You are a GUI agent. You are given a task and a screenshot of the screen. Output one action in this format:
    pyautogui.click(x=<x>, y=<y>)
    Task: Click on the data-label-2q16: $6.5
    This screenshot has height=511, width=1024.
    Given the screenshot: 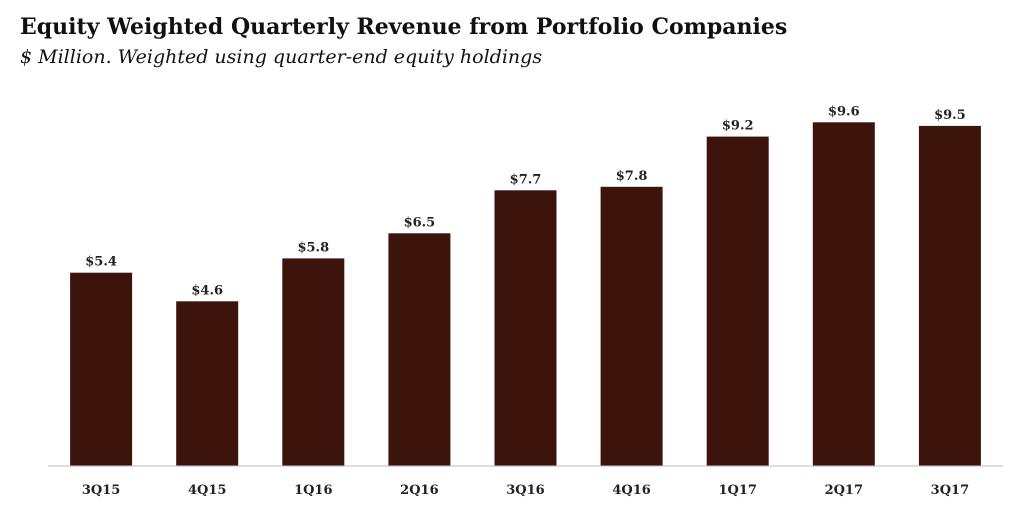 What is the action you would take?
    pyautogui.click(x=420, y=222)
    